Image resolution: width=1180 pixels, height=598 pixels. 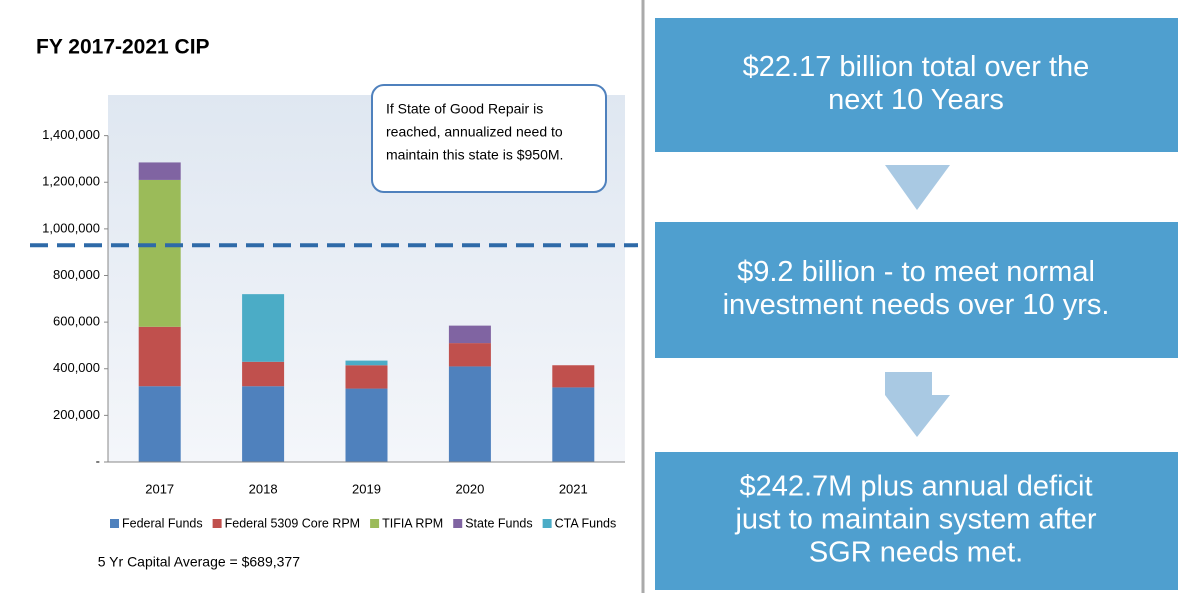 What do you see at coordinates (76, 321) in the screenshot?
I see `y-tick-label: 600,000` at bounding box center [76, 321].